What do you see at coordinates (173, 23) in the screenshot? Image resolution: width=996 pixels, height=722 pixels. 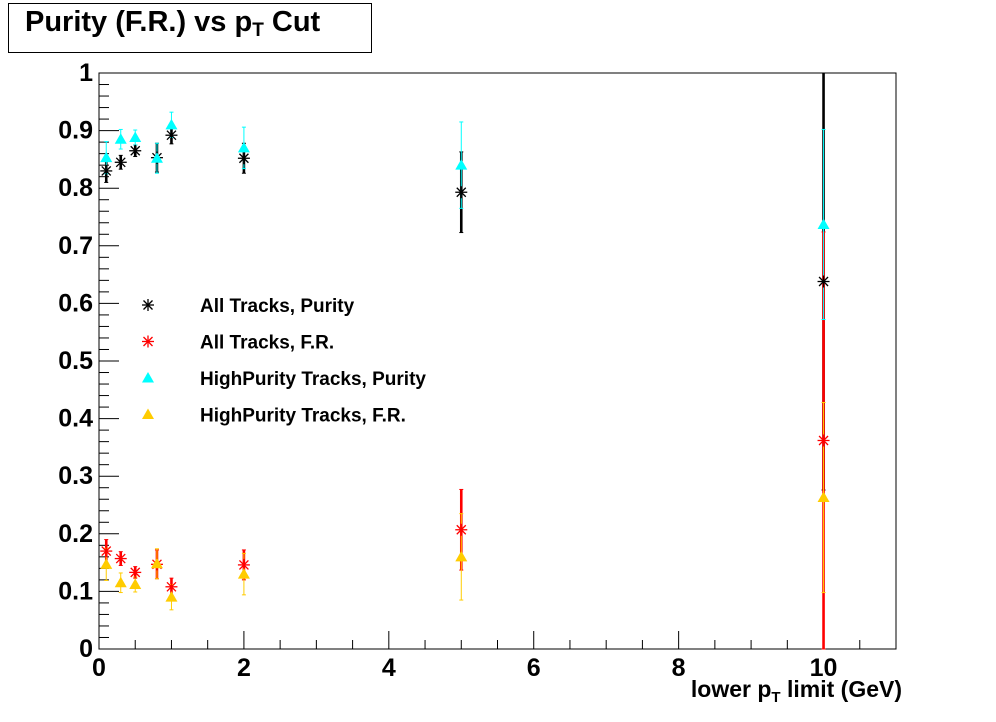 I see `chart-title: Purity (F.R.) vs pT Cut` at bounding box center [173, 23].